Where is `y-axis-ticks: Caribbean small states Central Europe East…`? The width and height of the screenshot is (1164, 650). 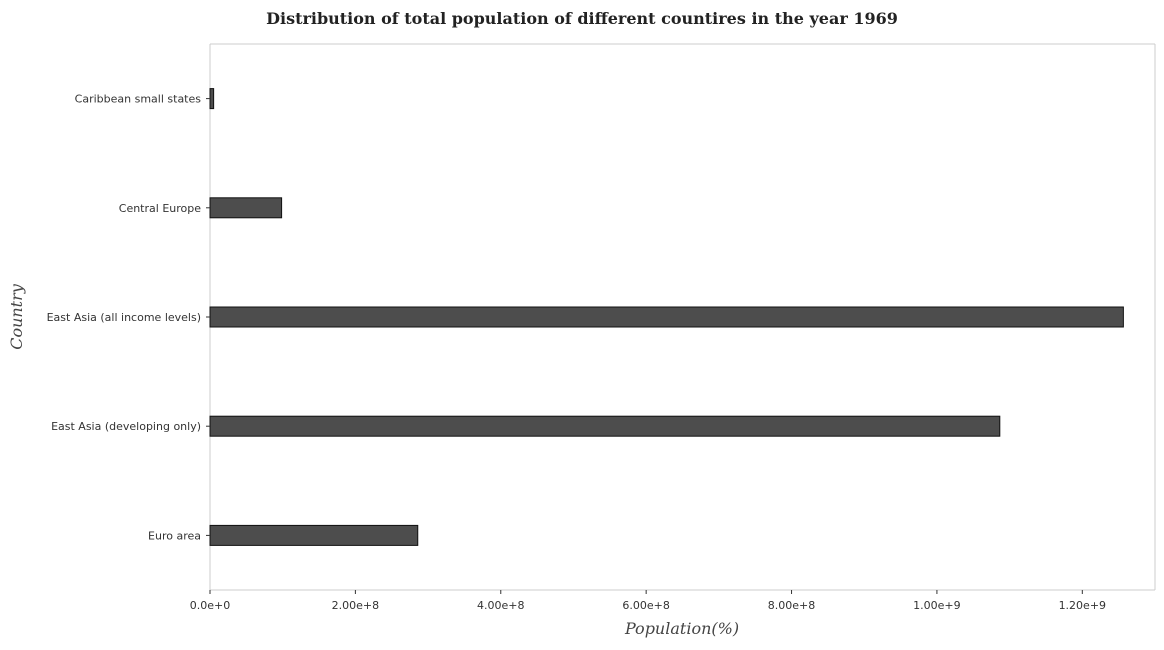 y-axis-ticks: Caribbean small states Central Europe East… is located at coordinates (128, 317).